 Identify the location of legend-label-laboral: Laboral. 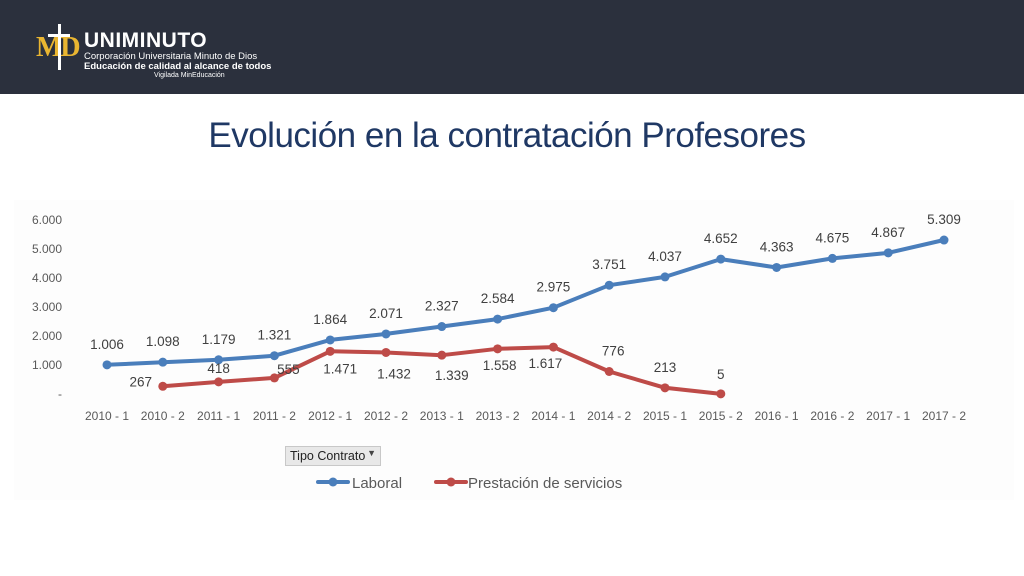
(377, 483).